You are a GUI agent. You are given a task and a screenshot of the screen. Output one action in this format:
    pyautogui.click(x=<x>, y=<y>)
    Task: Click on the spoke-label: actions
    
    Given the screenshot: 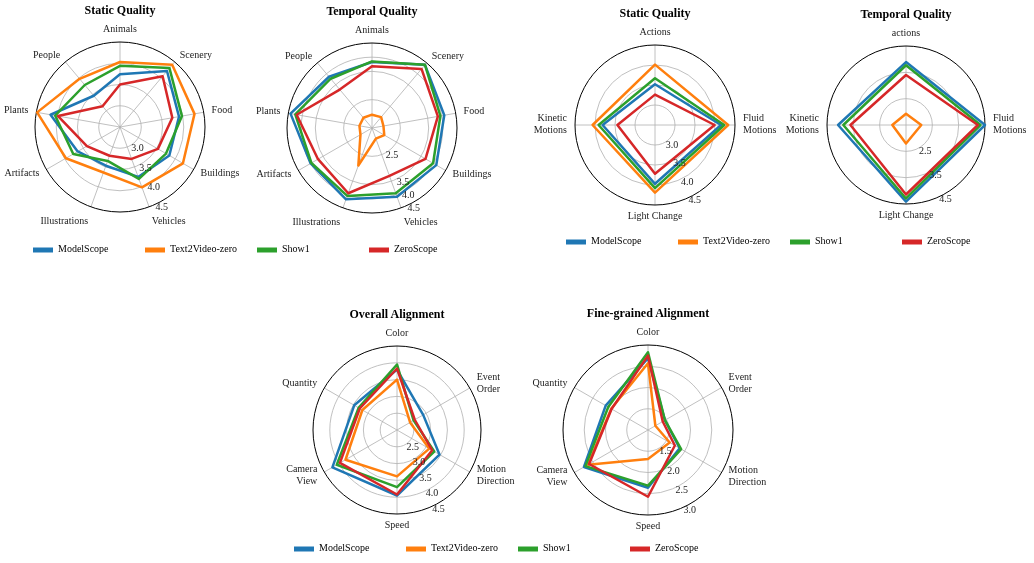 What is the action you would take?
    pyautogui.click(x=906, y=33)
    